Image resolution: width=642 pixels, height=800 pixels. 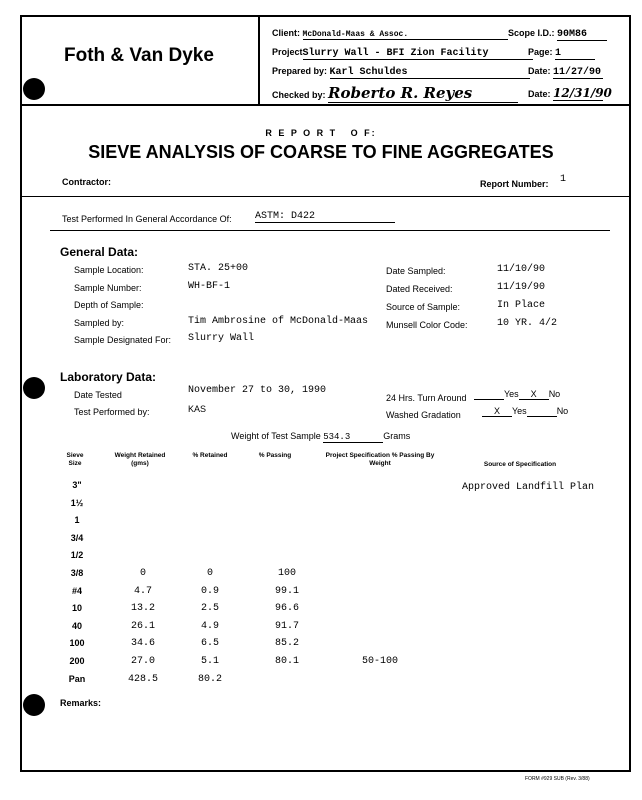 I want to click on table-cell: 50-100, so click(x=379, y=661).